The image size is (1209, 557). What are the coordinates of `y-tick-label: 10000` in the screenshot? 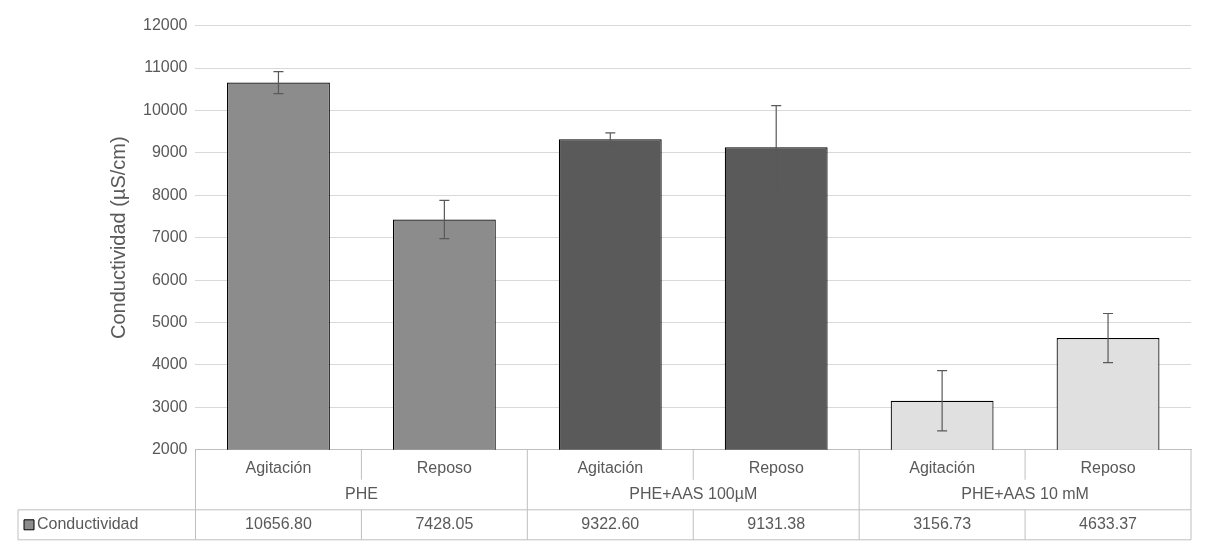 It's located at (165, 109).